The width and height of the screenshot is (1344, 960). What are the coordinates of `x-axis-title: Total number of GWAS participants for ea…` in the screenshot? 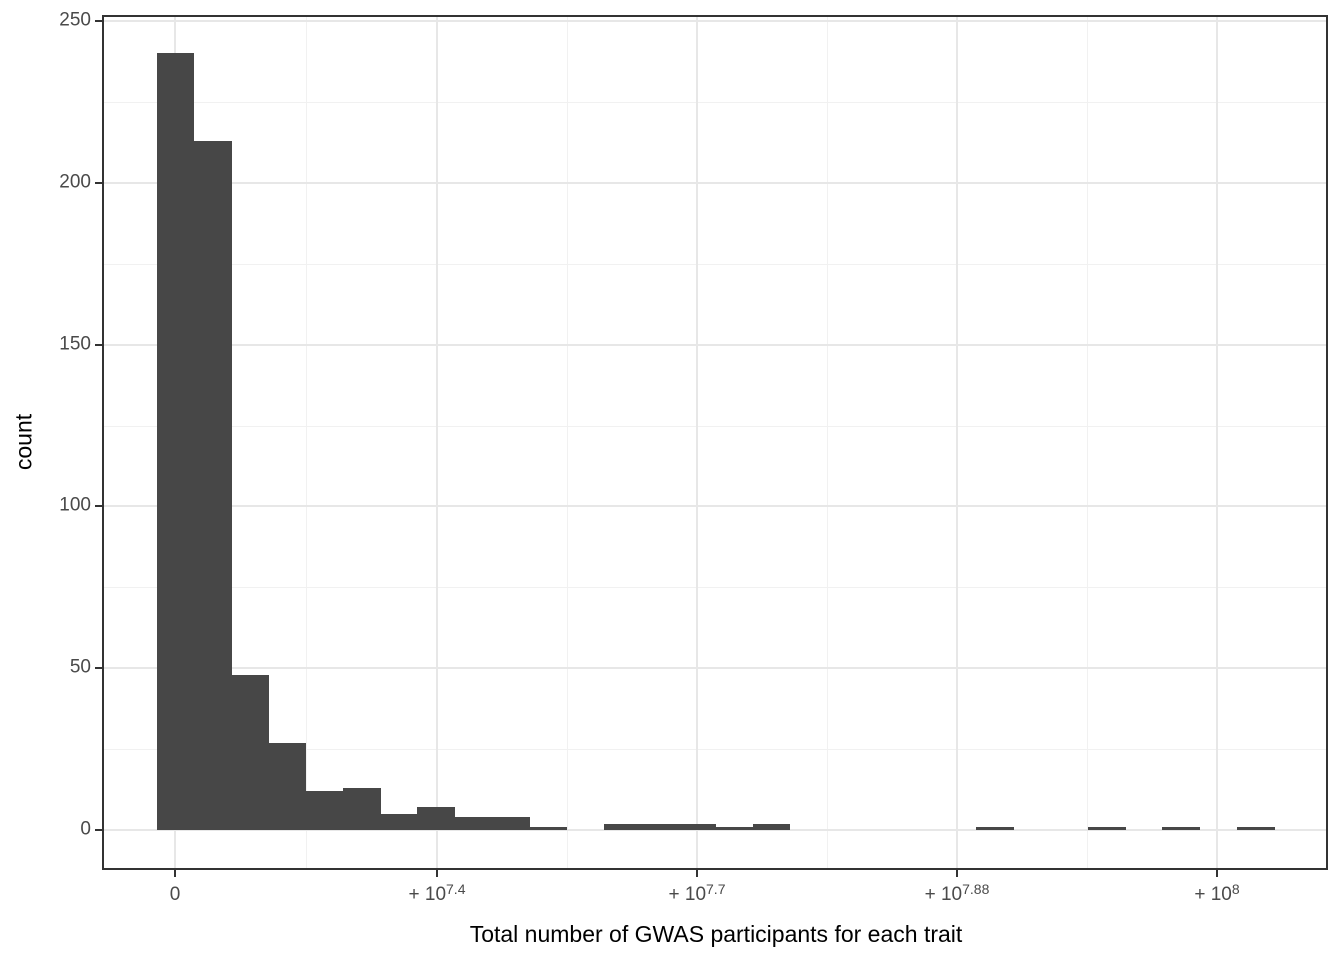 It's located at (716, 934).